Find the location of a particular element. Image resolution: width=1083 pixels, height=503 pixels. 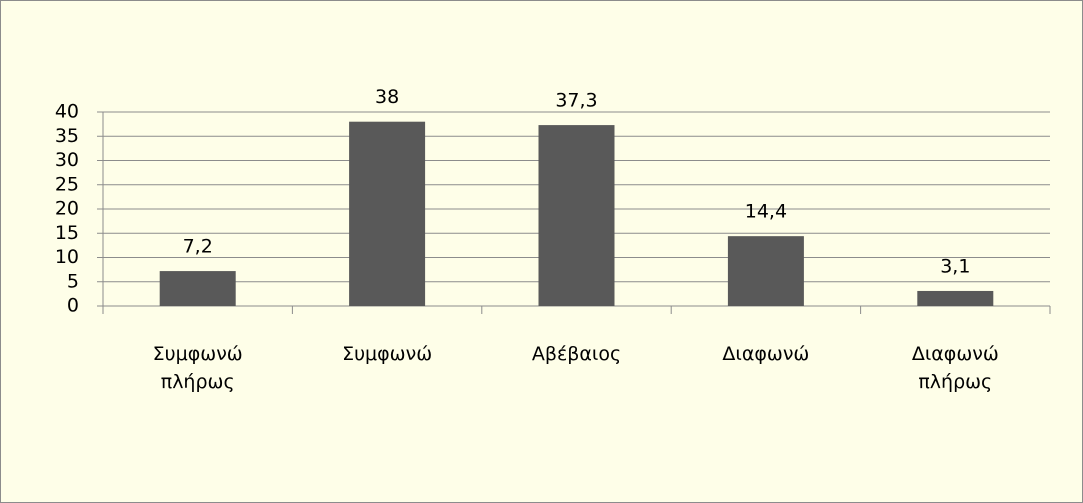

data-label: 3,1 is located at coordinates (955, 266).